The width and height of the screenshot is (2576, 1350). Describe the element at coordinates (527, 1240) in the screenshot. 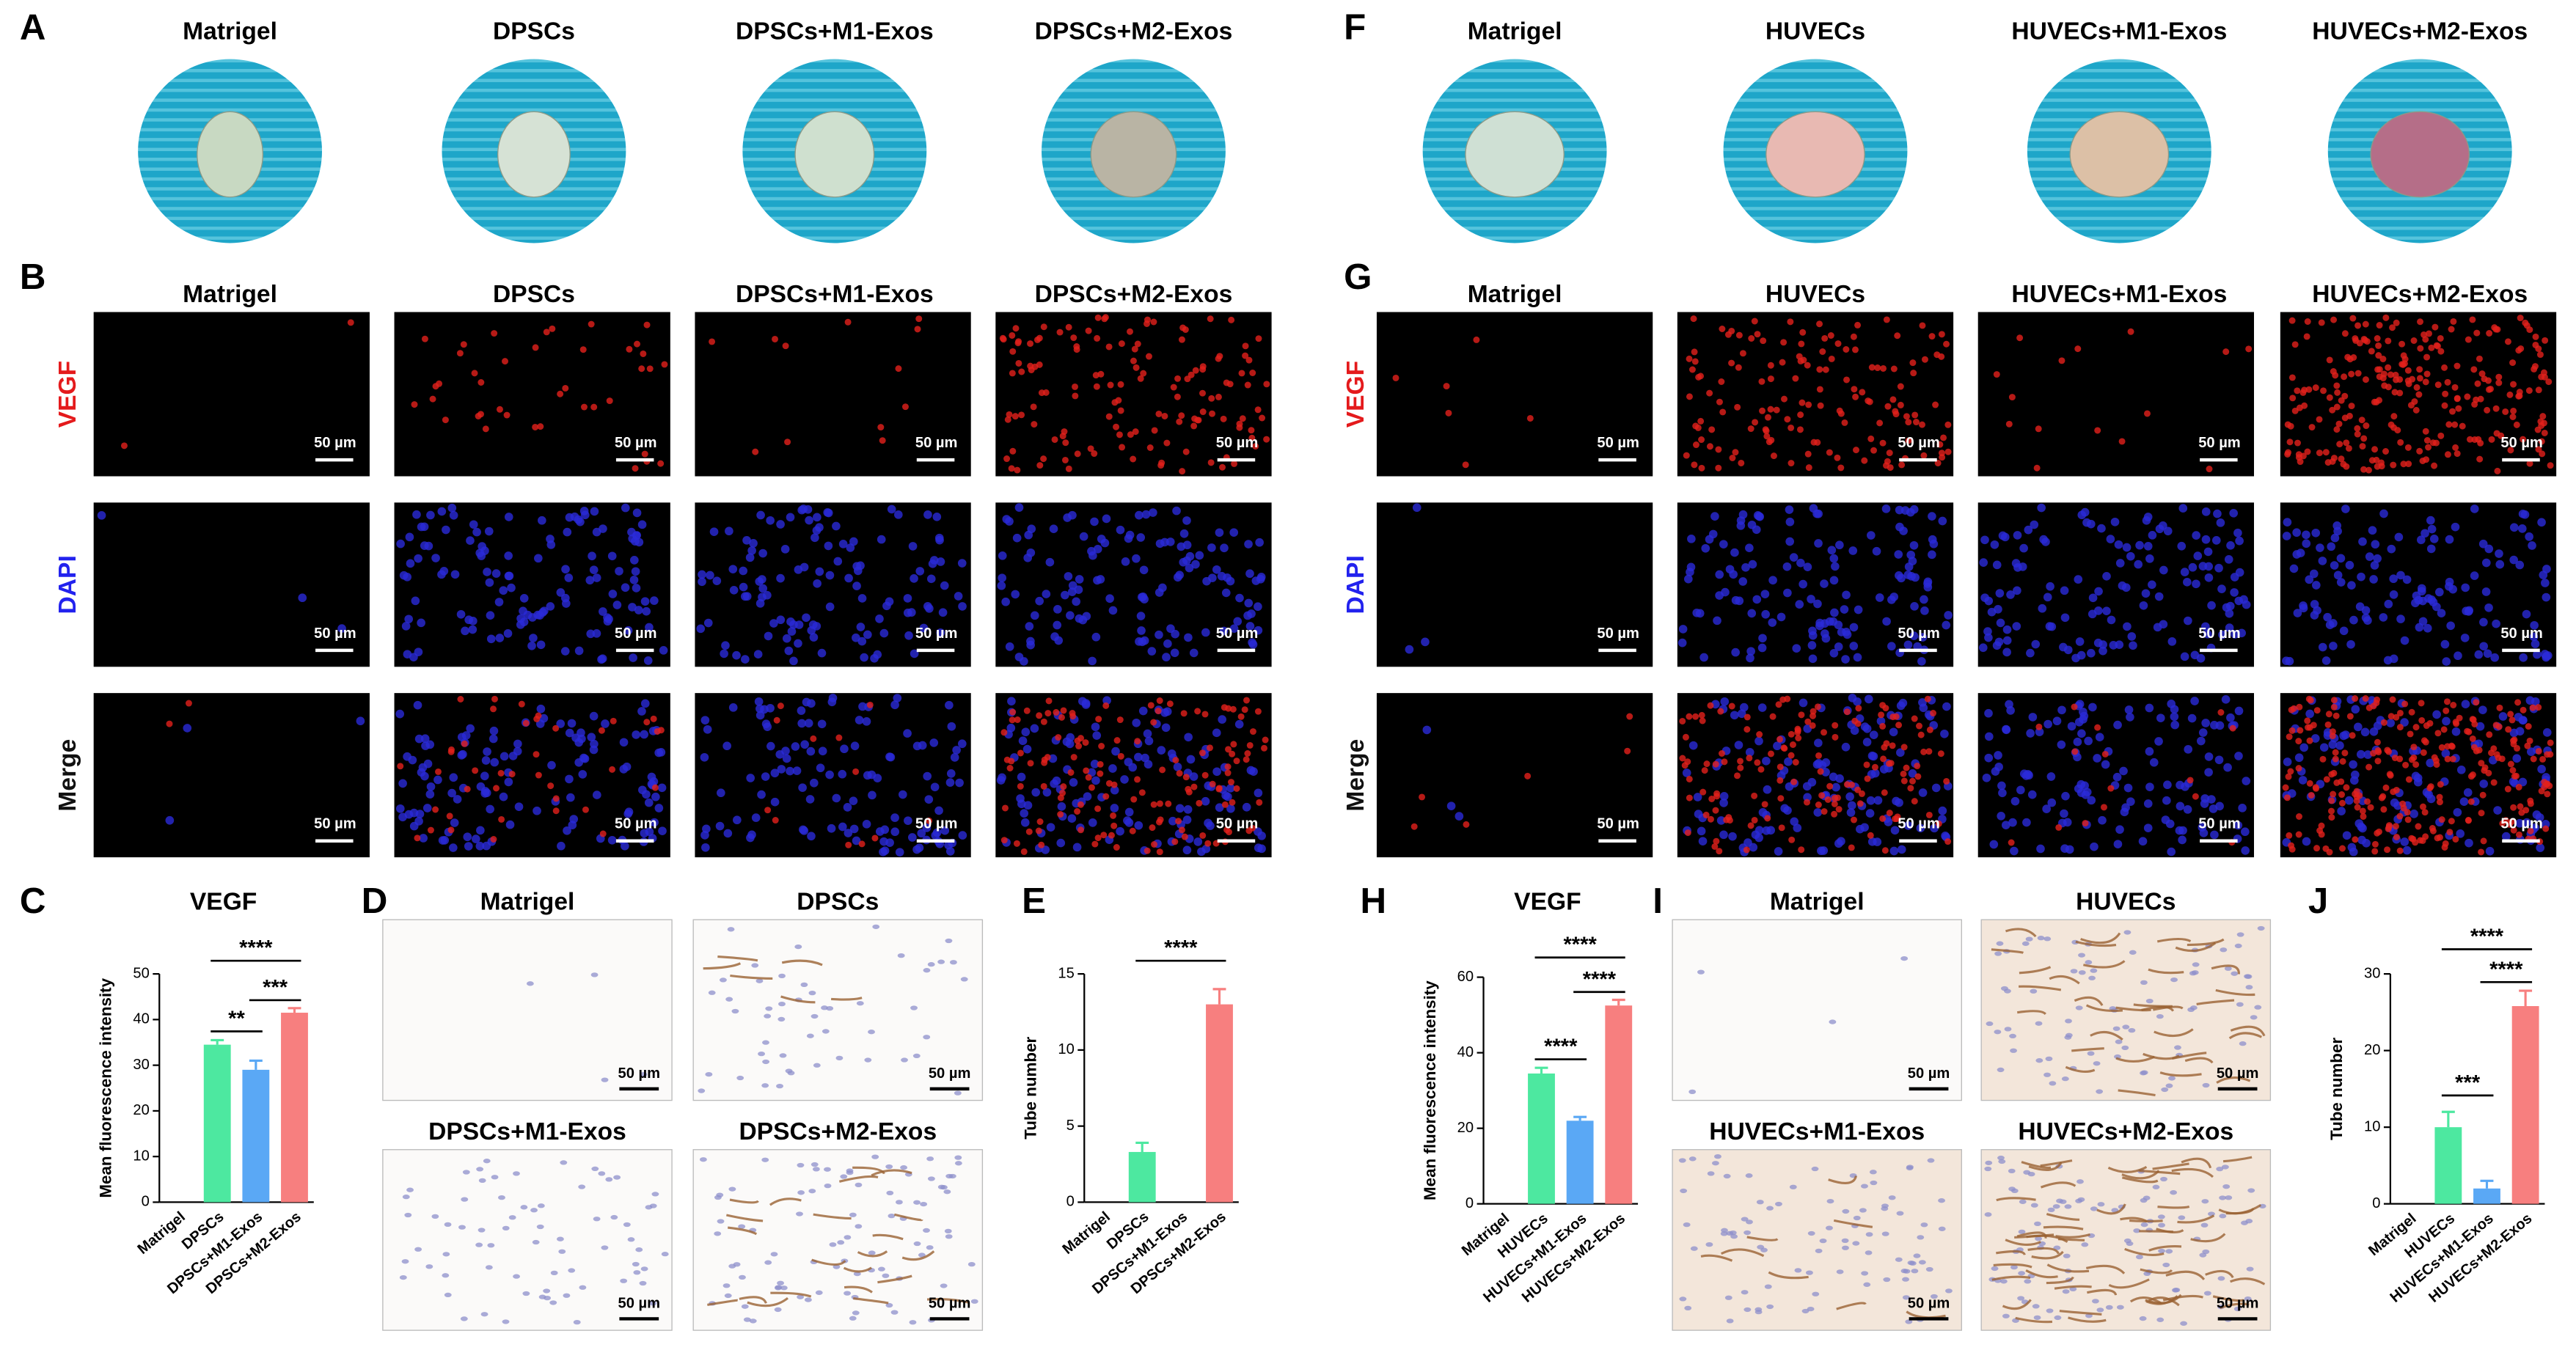

I see `ihc-image` at that location.